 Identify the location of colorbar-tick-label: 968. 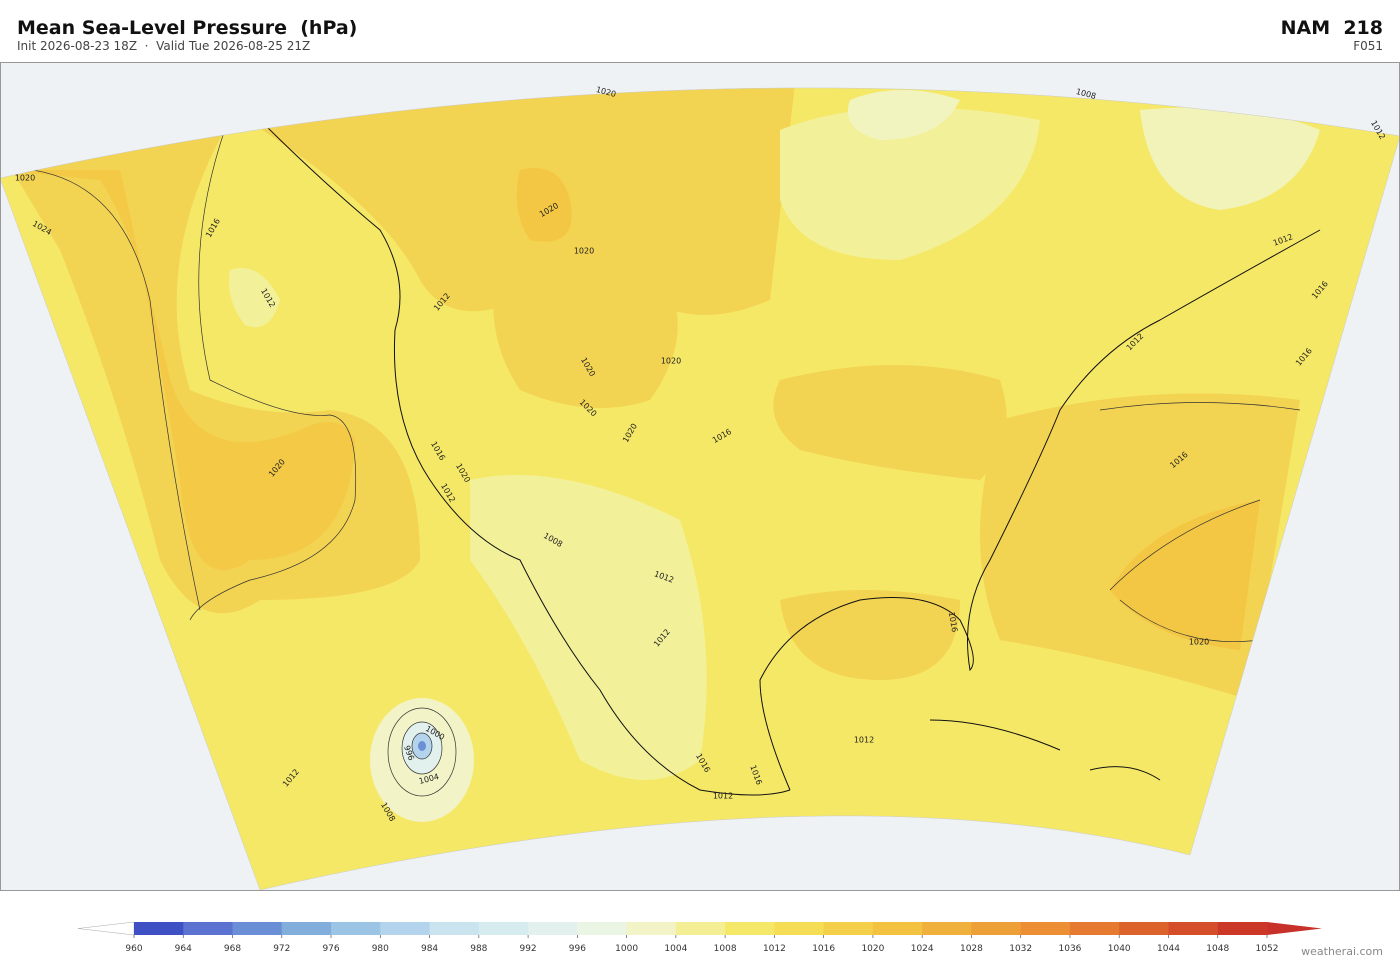
(232, 949).